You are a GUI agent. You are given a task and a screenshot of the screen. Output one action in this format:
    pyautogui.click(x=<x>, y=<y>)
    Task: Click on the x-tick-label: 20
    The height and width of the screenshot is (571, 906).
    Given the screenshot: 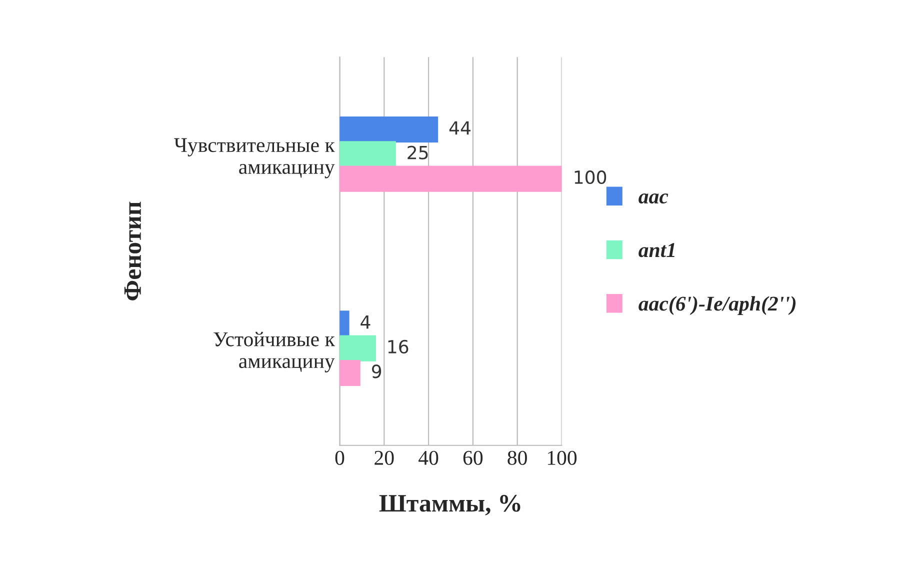 What is the action you would take?
    pyautogui.click(x=384, y=457)
    